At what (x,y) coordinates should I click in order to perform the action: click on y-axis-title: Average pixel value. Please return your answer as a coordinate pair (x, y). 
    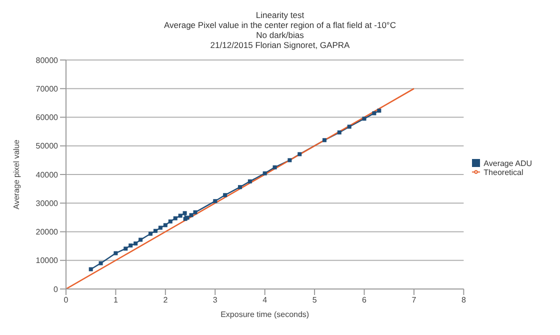
    Looking at the image, I should click on (16, 174).